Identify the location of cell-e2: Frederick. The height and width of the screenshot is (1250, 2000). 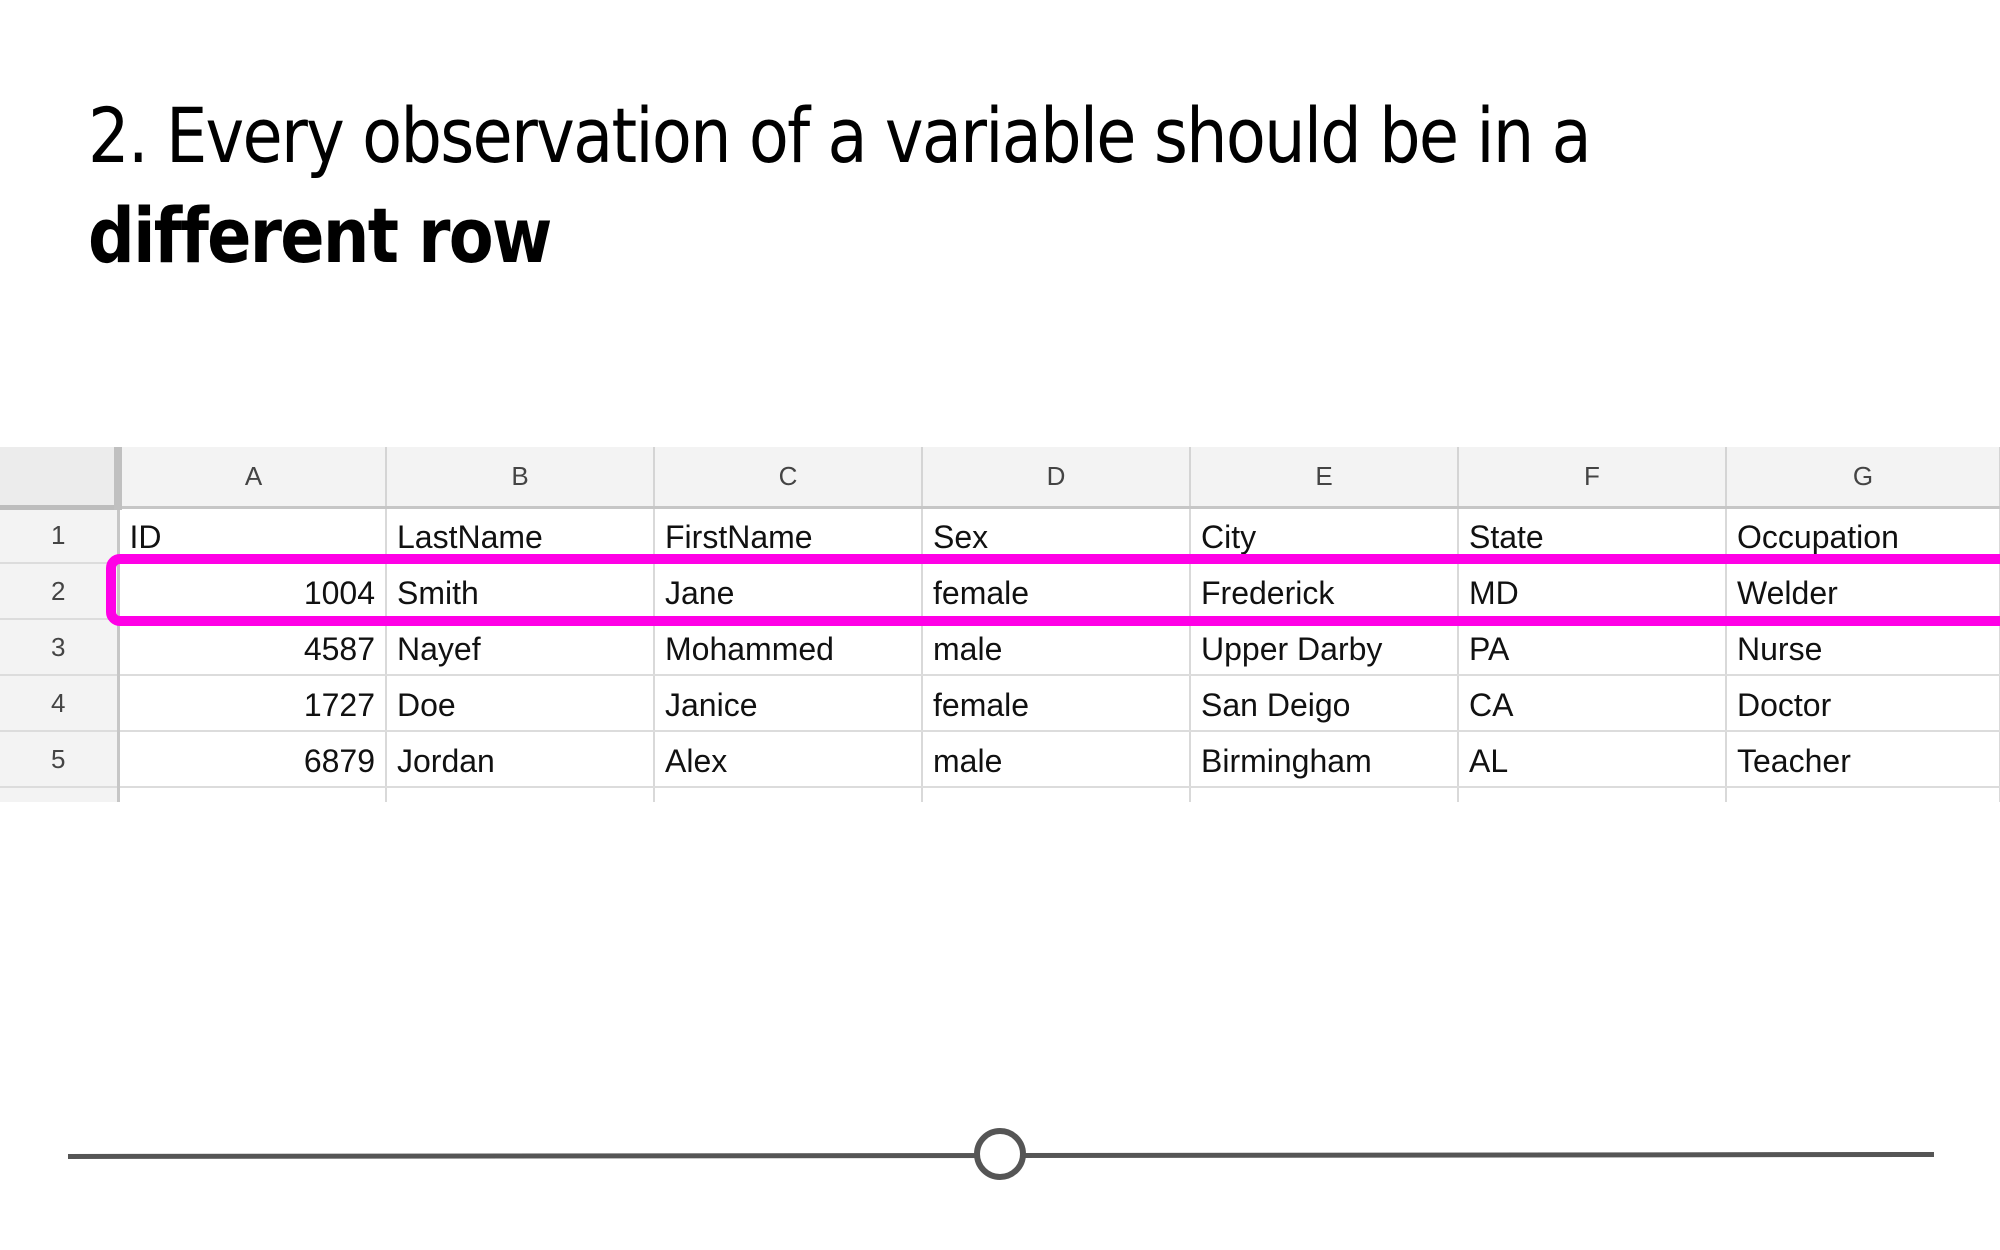
(1324, 591).